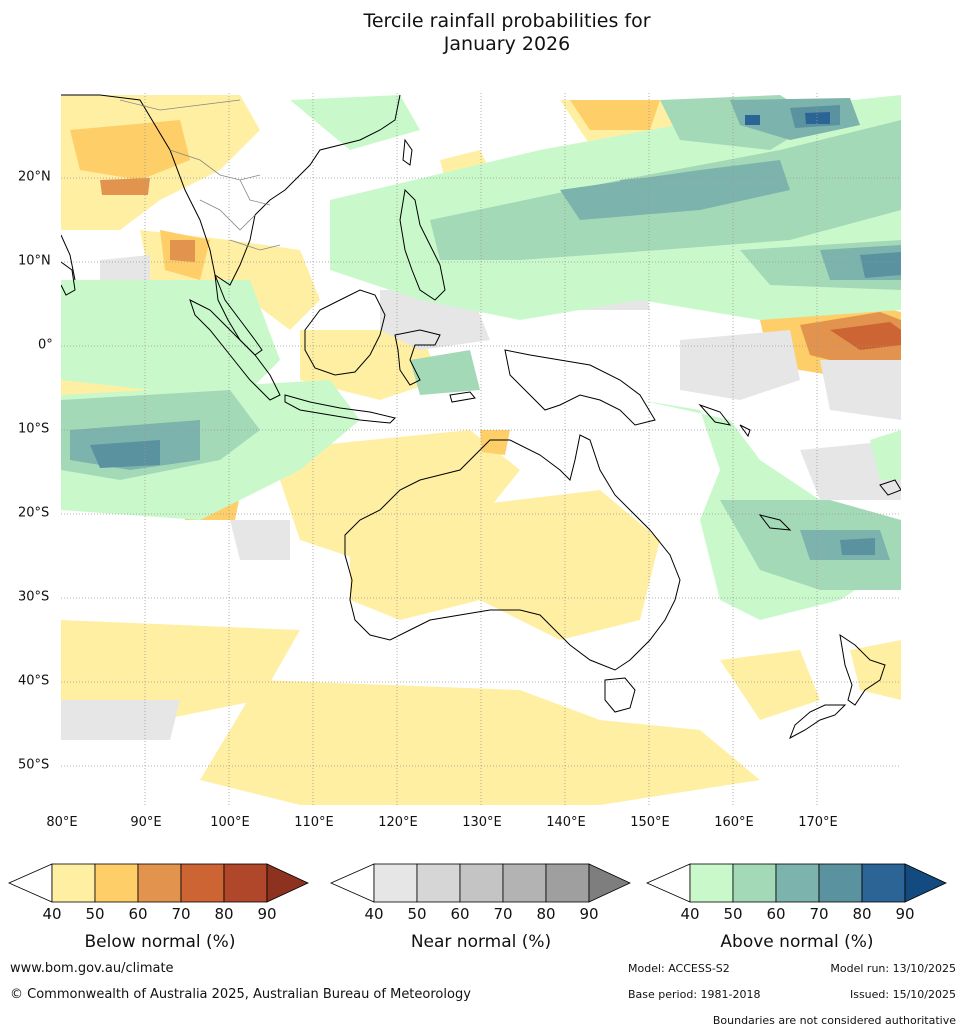  What do you see at coordinates (68, 278) in the screenshot?
I see `sri-lanka-outline` at bounding box center [68, 278].